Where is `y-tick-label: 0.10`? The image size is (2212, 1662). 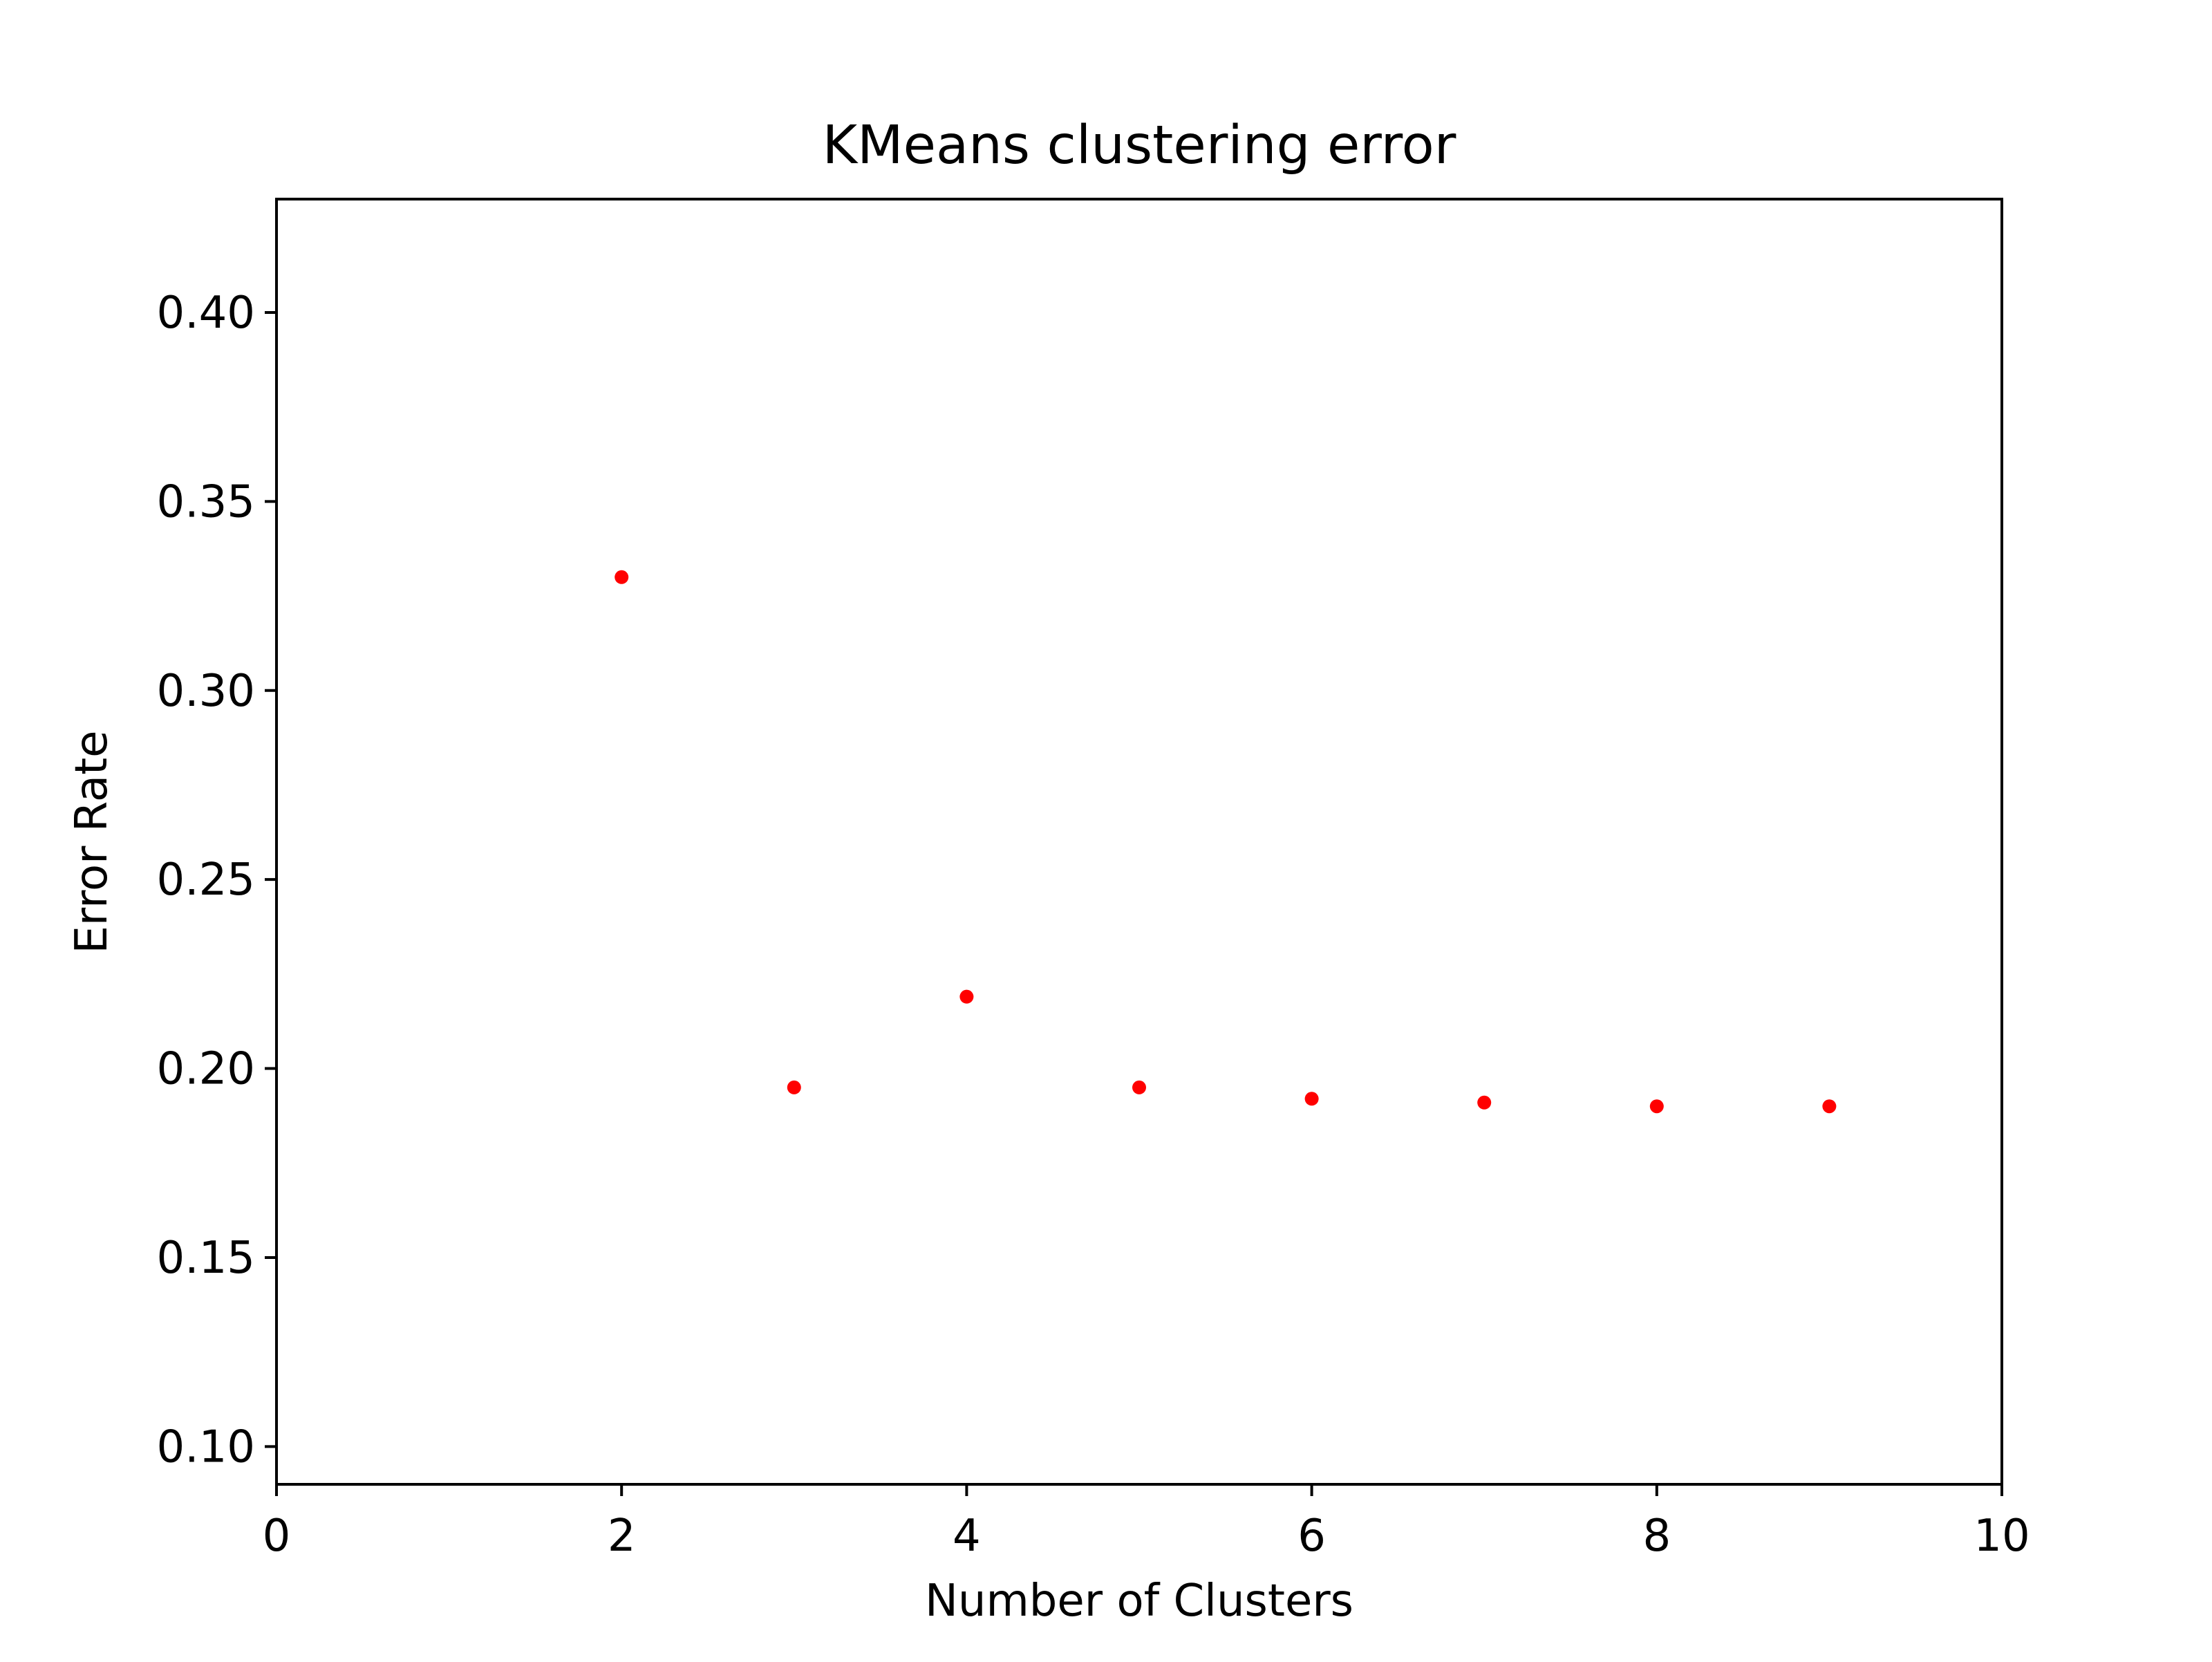
y-tick-label: 0.10 is located at coordinates (206, 1447).